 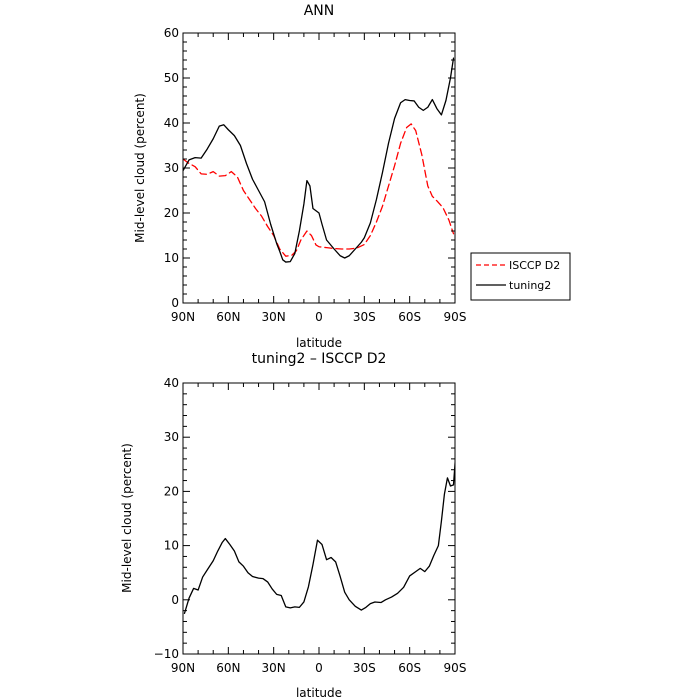 What do you see at coordinates (228, 668) in the screenshot?
I see `bottom-x-tick-label: 60N` at bounding box center [228, 668].